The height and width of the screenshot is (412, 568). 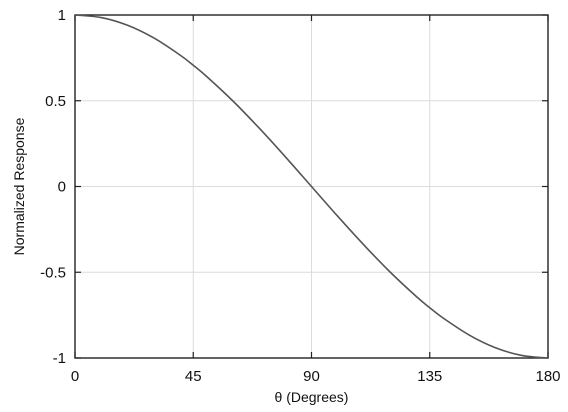 What do you see at coordinates (62, 187) in the screenshot?
I see `y-tick-label: 0` at bounding box center [62, 187].